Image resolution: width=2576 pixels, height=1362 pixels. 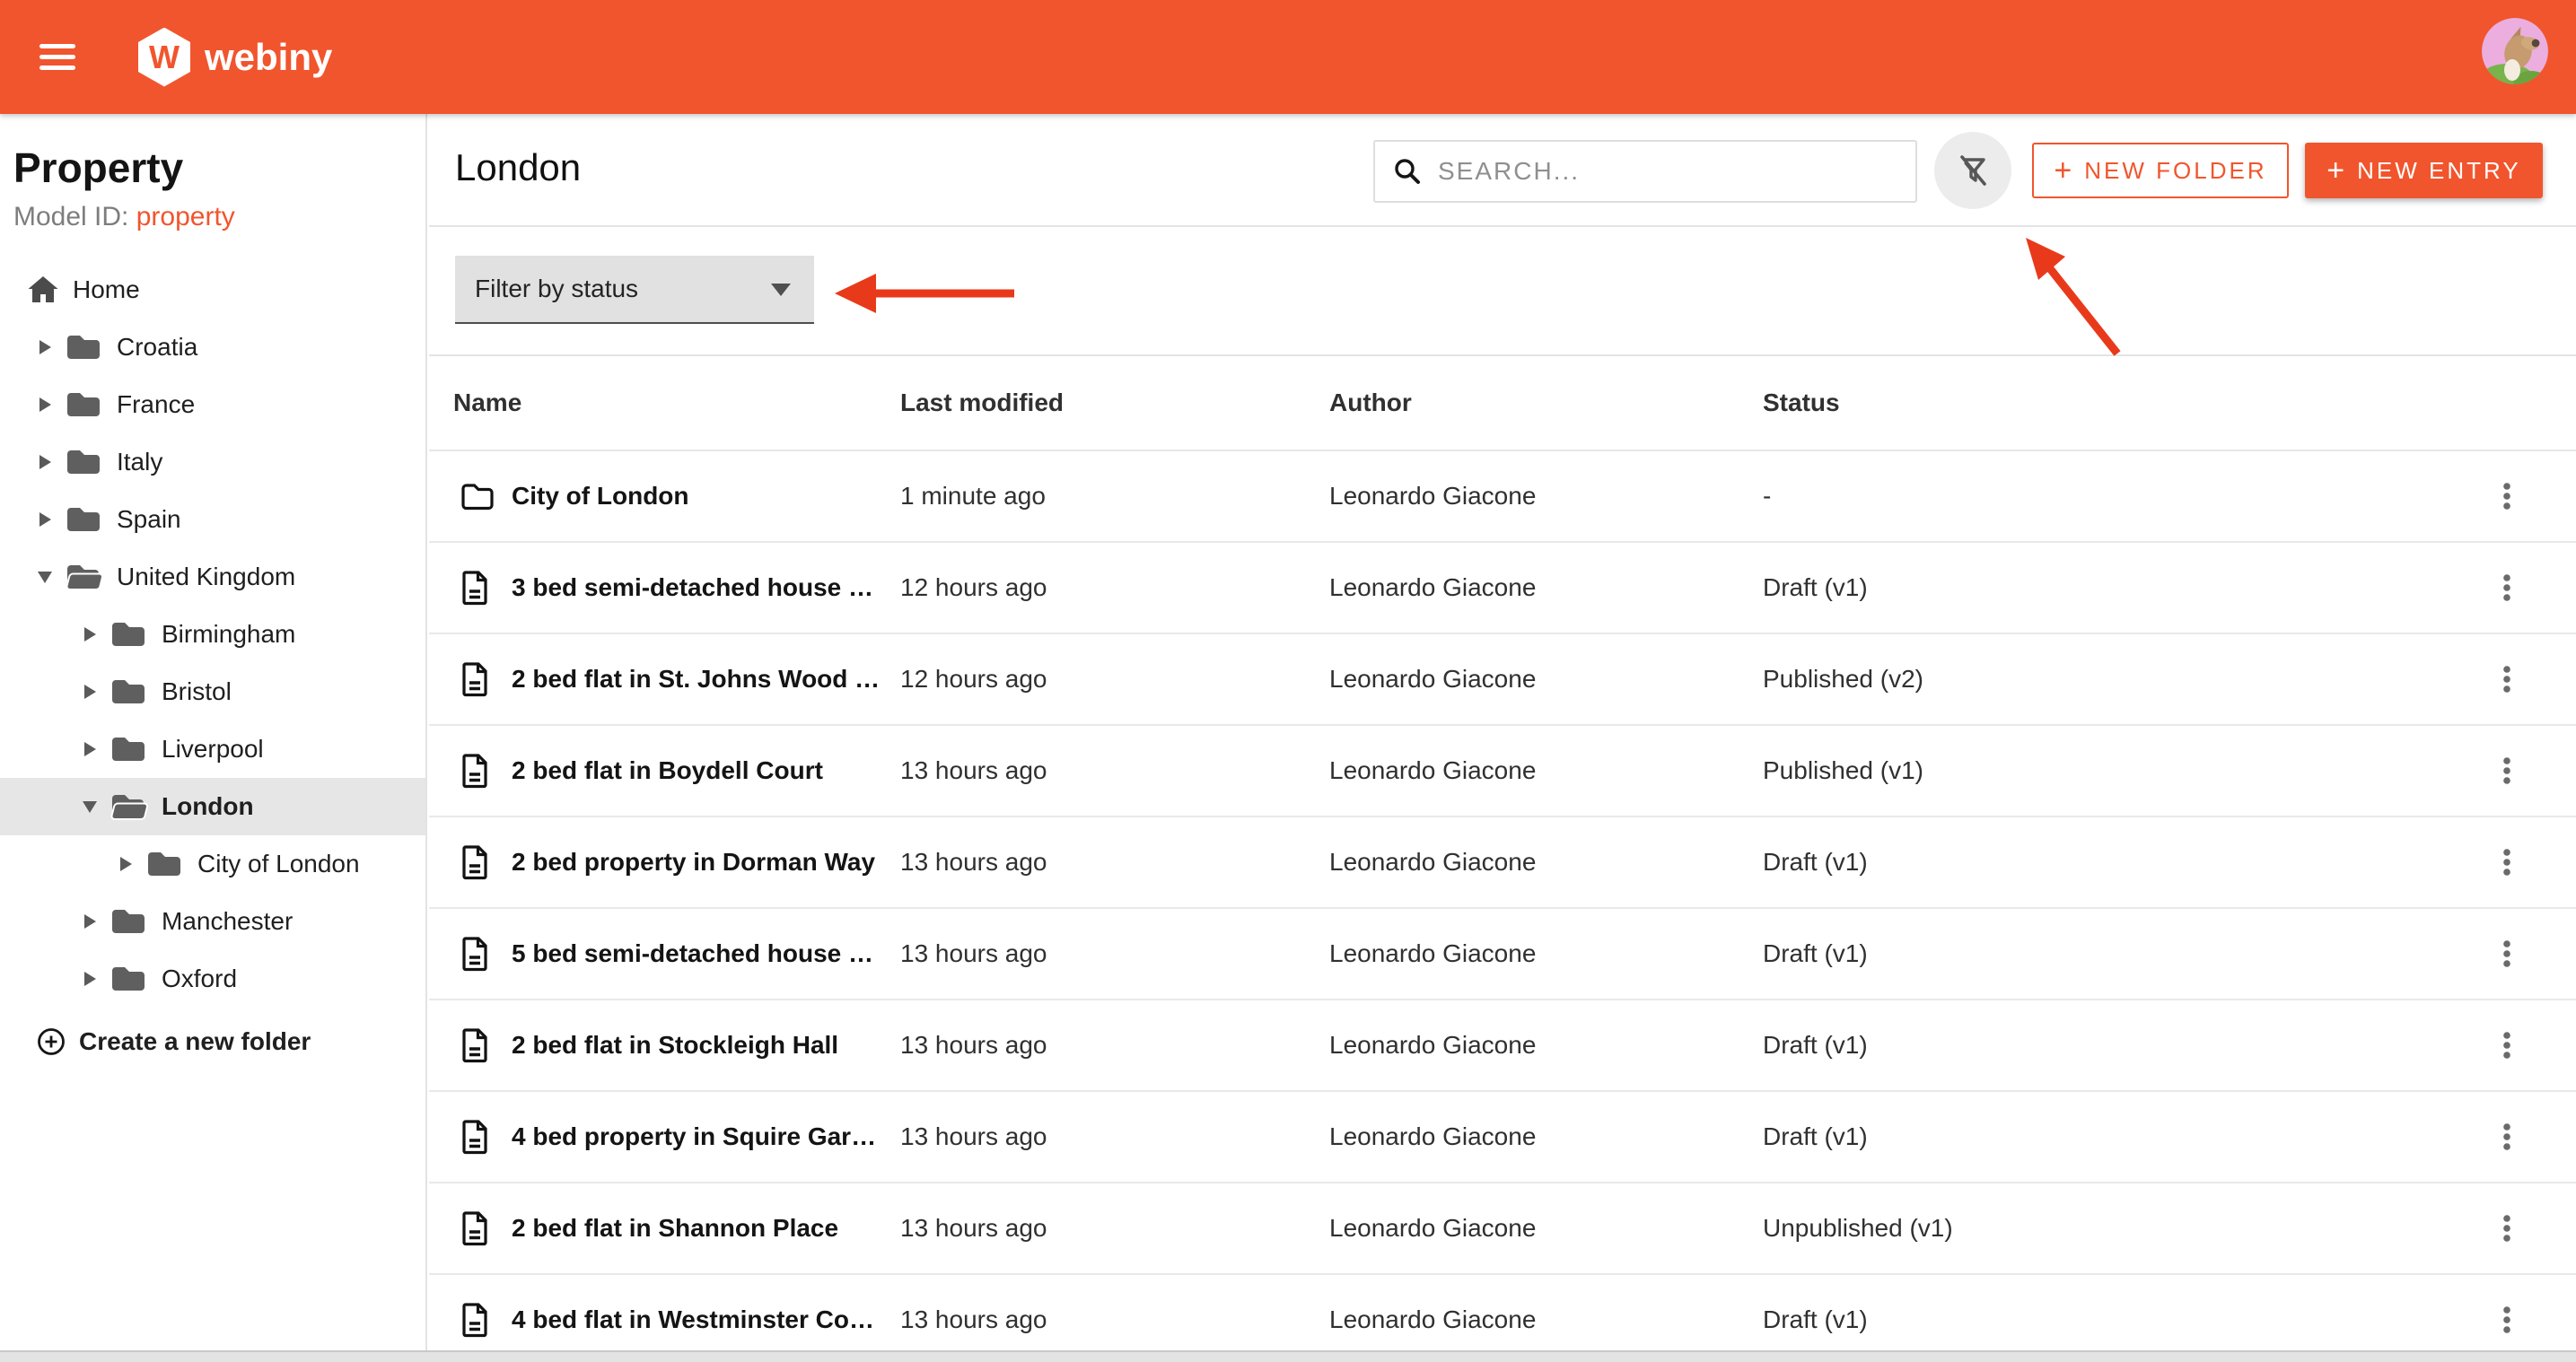 What do you see at coordinates (487, 402) in the screenshot?
I see `column-header-name: Name` at bounding box center [487, 402].